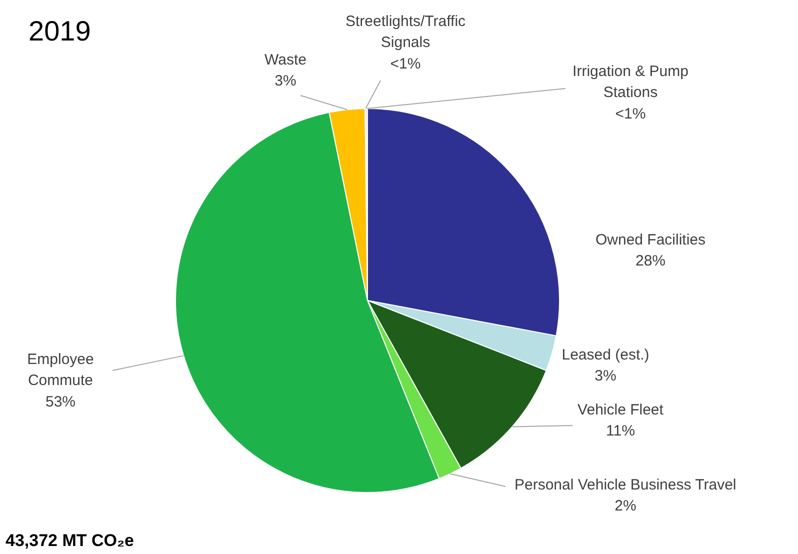  What do you see at coordinates (60, 401) in the screenshot?
I see `data-label: 53%` at bounding box center [60, 401].